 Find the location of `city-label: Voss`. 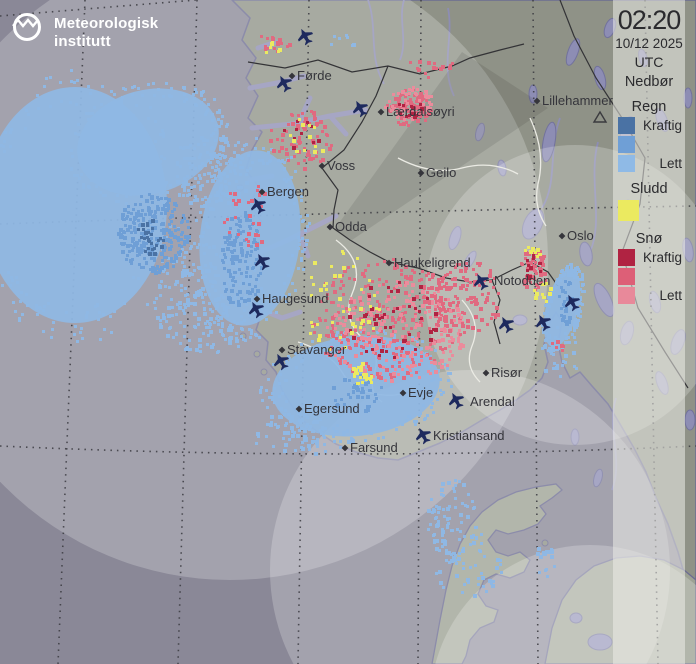

city-label: Voss is located at coordinates (341, 165).